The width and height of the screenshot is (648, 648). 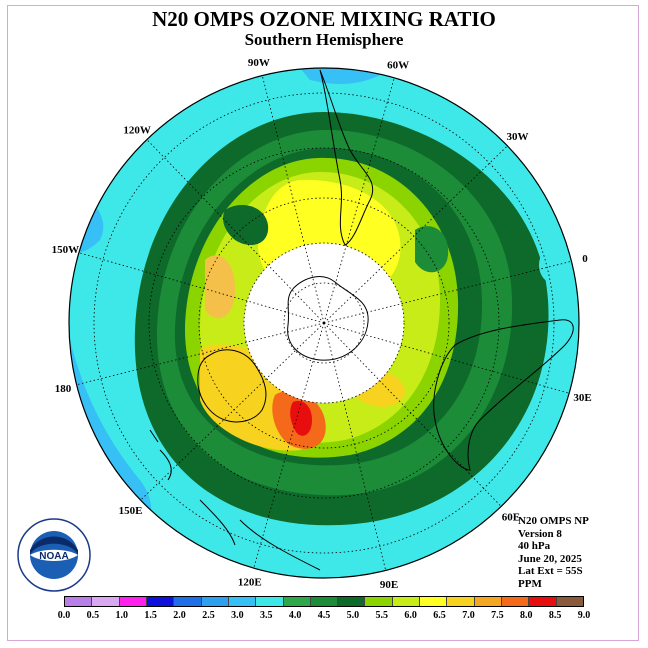 What do you see at coordinates (160, 455) in the screenshot?
I see `coast-new-zealand` at bounding box center [160, 455].